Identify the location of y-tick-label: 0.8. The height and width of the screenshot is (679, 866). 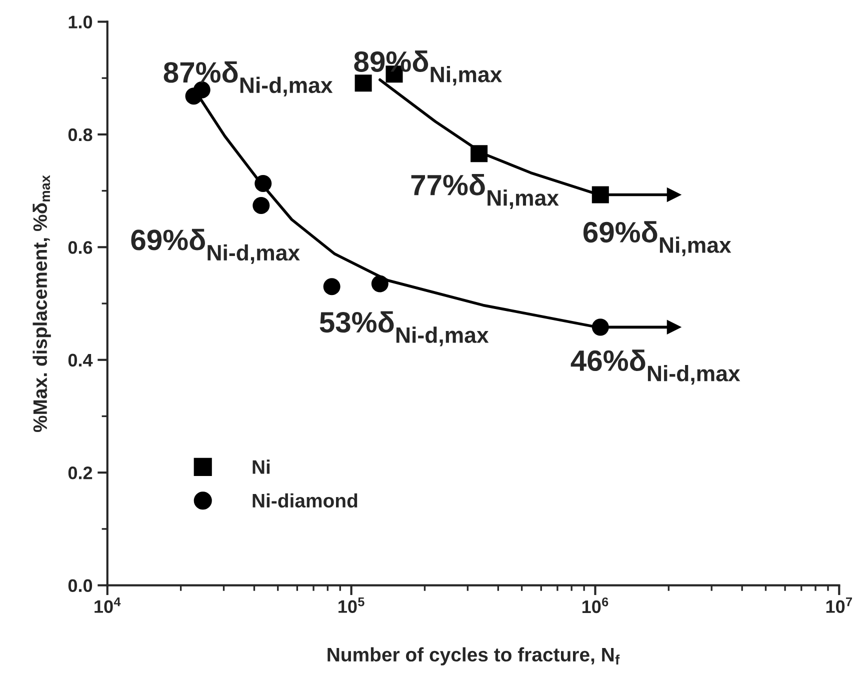
(80, 135).